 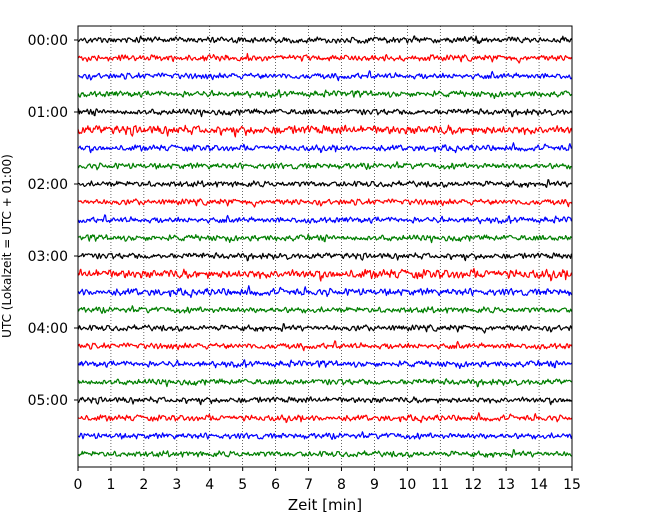 What do you see at coordinates (110, 485) in the screenshot?
I see `x-tick-label-1: 1` at bounding box center [110, 485].